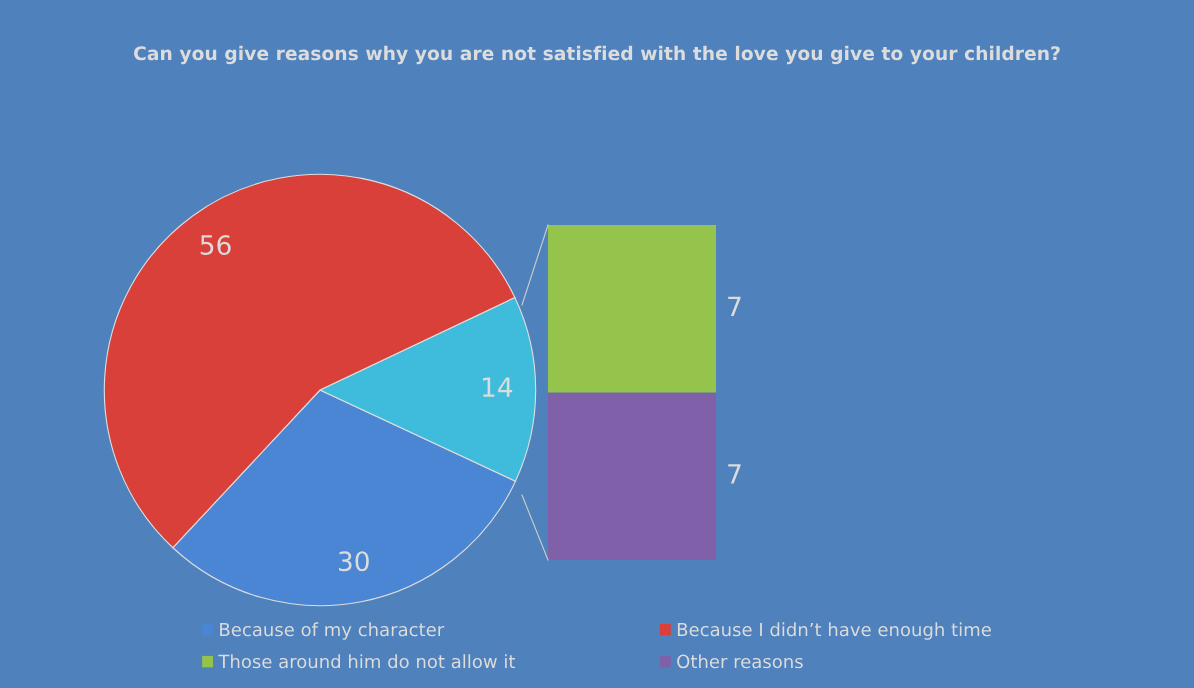 This screenshot has height=688, width=1194. What do you see at coordinates (497, 387) in the screenshot?
I see `data-label: 14` at bounding box center [497, 387].